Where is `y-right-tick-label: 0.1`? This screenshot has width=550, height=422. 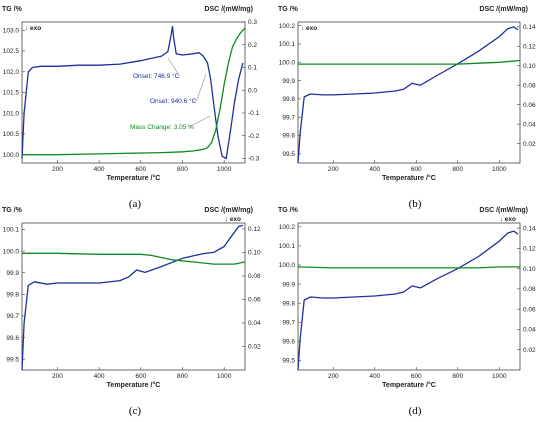 y-right-tick-label: 0.1 is located at coordinates (252, 68).